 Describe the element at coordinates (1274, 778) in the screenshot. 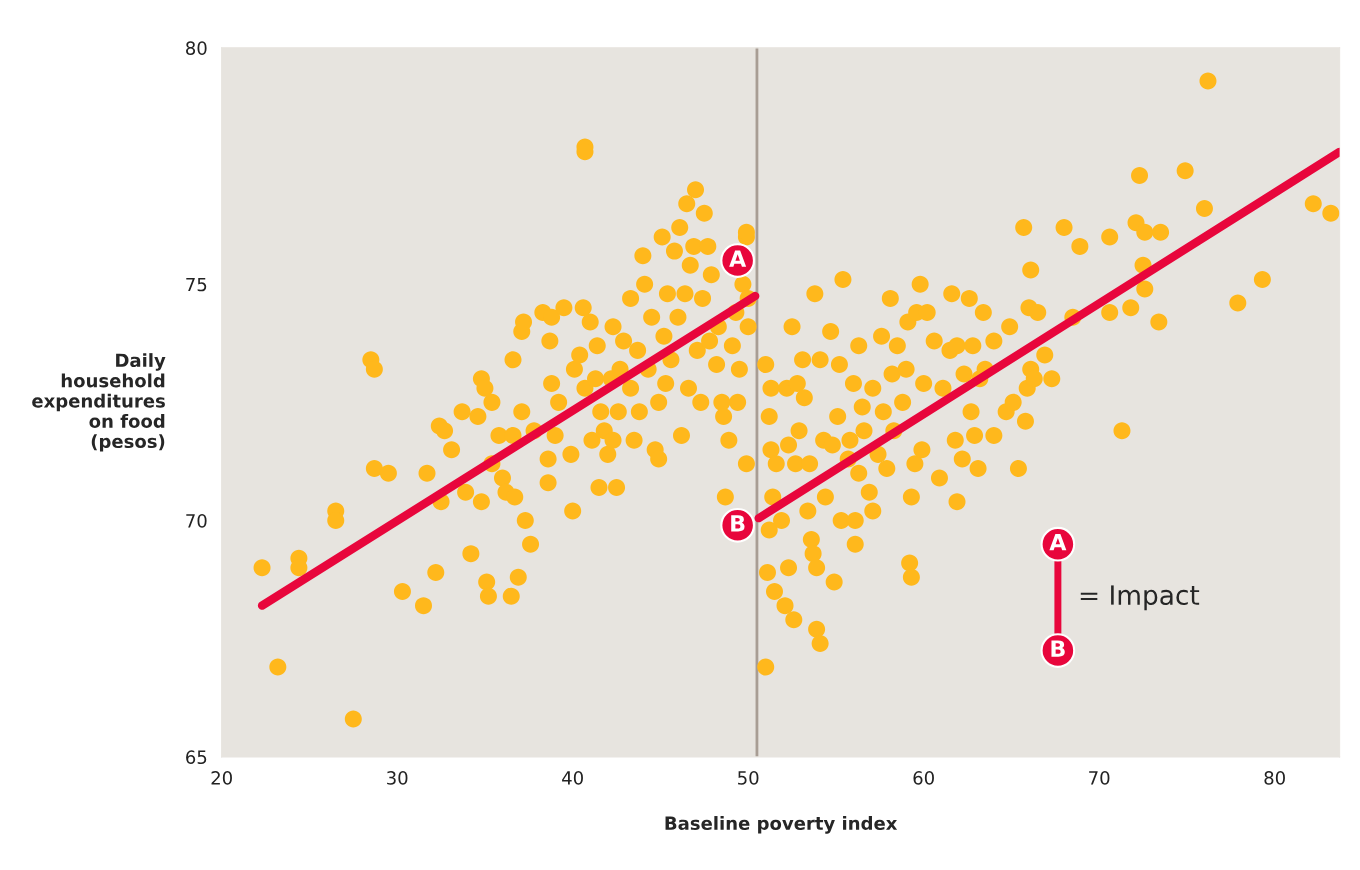

I see `x-tick-label: 80` at that location.